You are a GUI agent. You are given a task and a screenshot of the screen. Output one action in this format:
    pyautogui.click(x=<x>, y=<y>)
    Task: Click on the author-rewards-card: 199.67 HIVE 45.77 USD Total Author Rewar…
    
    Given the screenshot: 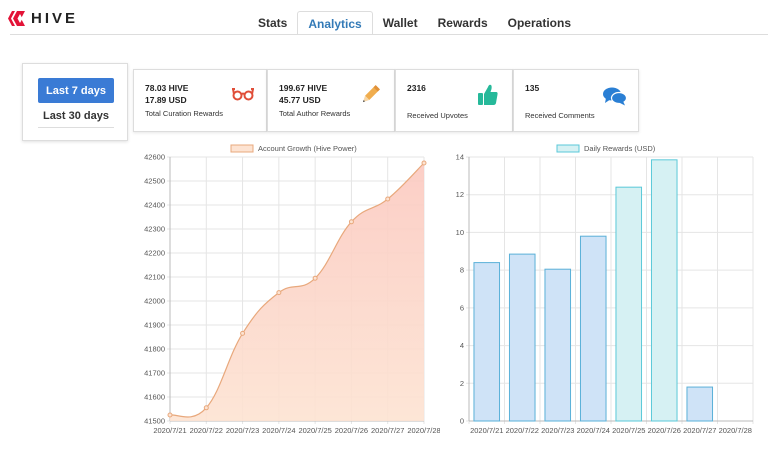 What is the action you would take?
    pyautogui.click(x=331, y=100)
    